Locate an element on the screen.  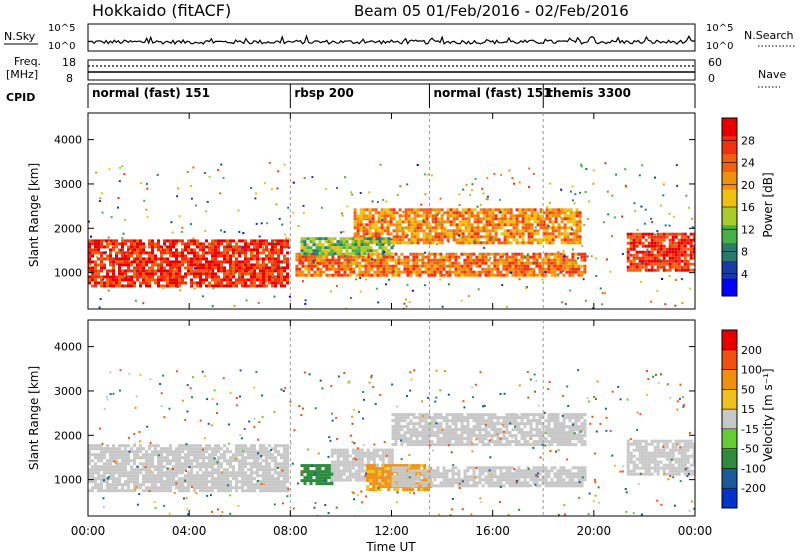
x-tick-label: 12:00 is located at coordinates (391, 531).